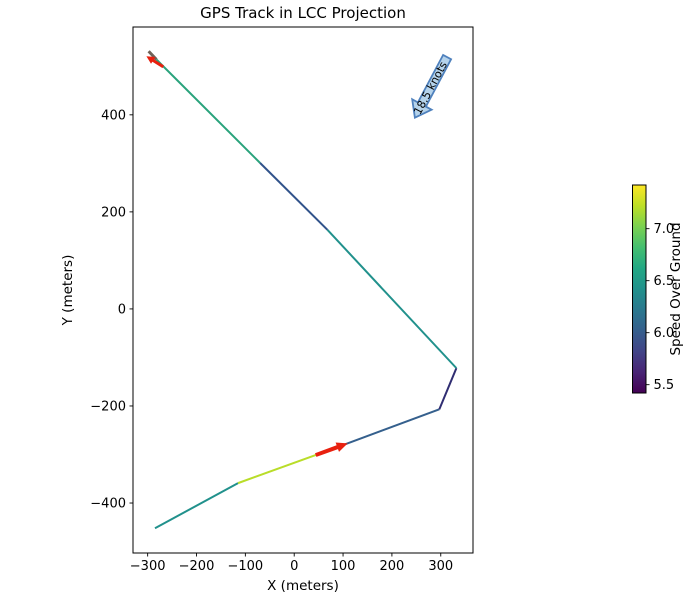 Image resolution: width=700 pixels, height=600 pixels. What do you see at coordinates (432, 86) in the screenshot?
I see `wind-arrow` at bounding box center [432, 86].